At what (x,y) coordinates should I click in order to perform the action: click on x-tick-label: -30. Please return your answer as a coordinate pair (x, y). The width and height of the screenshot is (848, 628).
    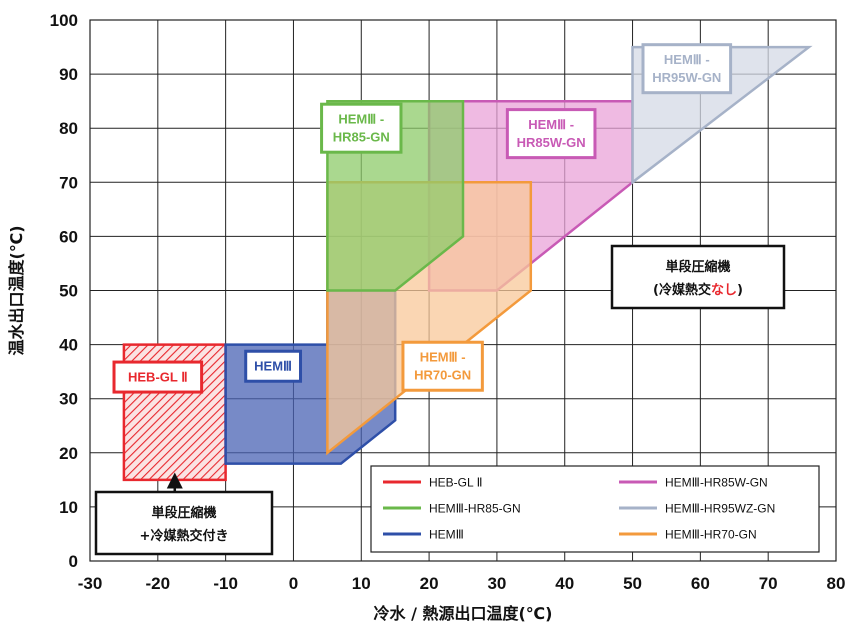
    Looking at the image, I should click on (90, 583).